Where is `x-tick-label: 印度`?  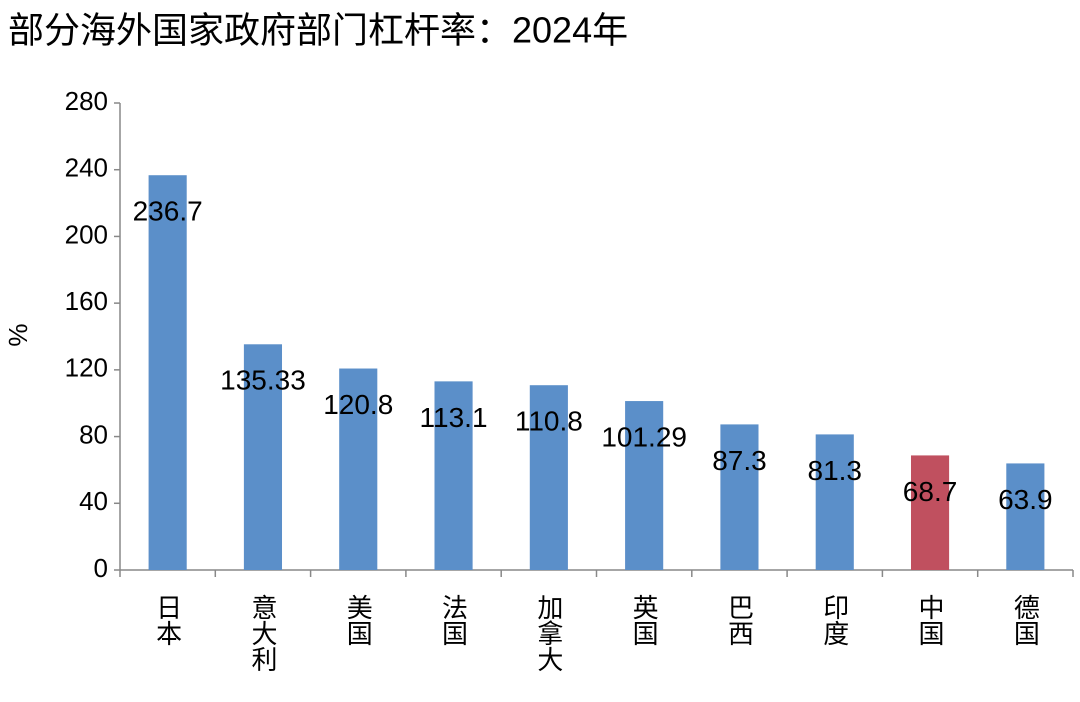 x-tick-label: 印度 is located at coordinates (835, 620).